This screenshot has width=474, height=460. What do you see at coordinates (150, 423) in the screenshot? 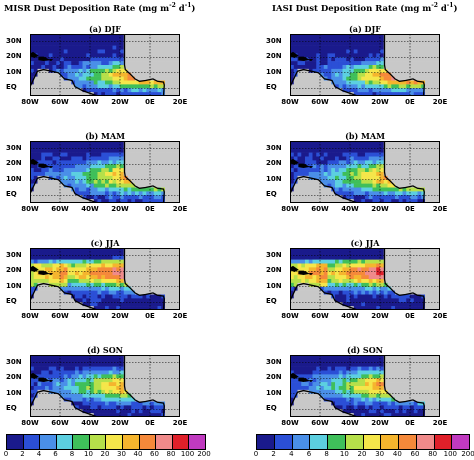
I see `lon-label: 0E` at bounding box center [150, 423].